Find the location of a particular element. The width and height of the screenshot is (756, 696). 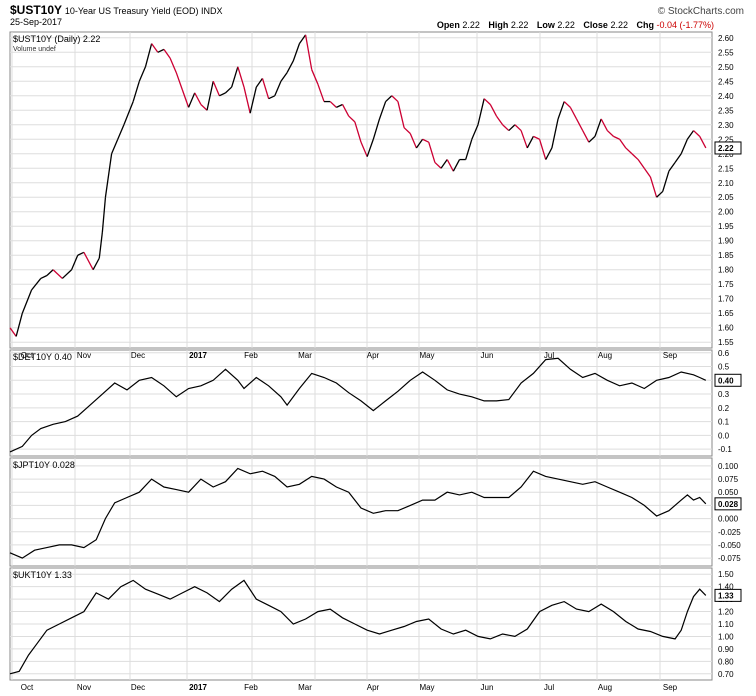

symbol-label: $UST10Y is located at coordinates (36, 10).